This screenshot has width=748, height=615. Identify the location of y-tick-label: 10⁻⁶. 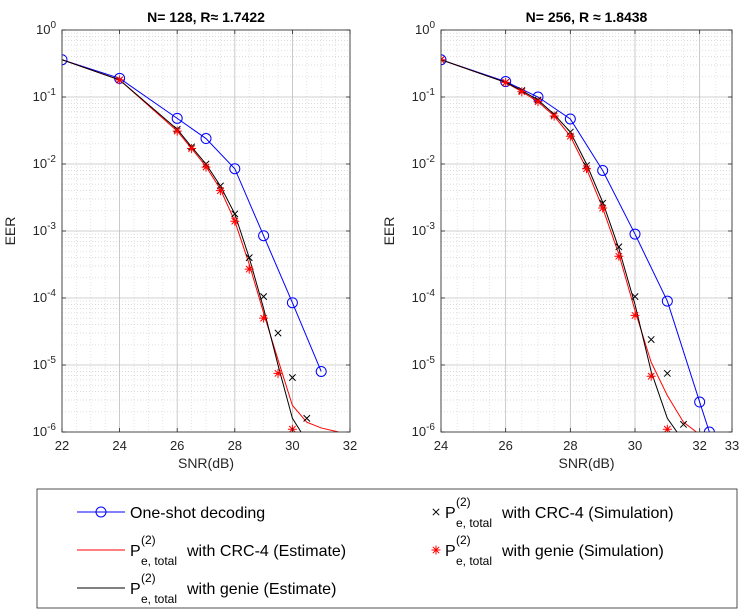
(424, 430).